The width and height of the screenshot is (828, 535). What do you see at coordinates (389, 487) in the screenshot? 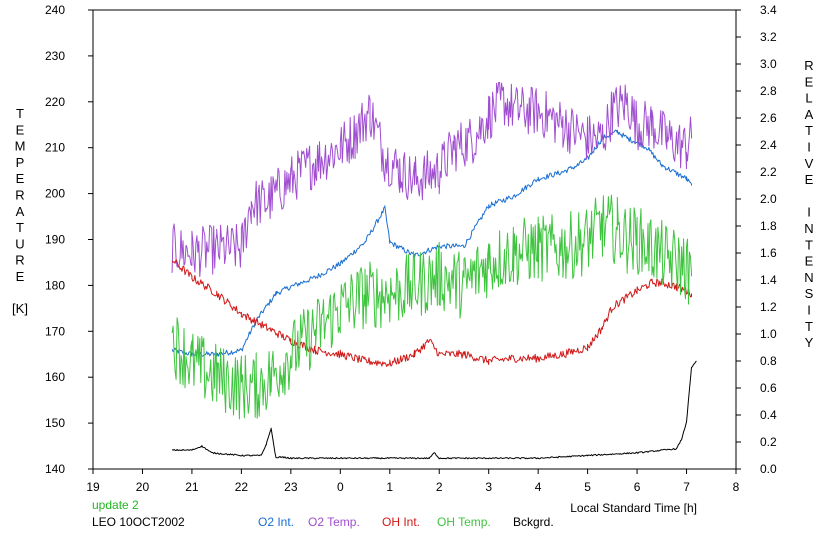
I see `x-tick-label: 1` at bounding box center [389, 487].